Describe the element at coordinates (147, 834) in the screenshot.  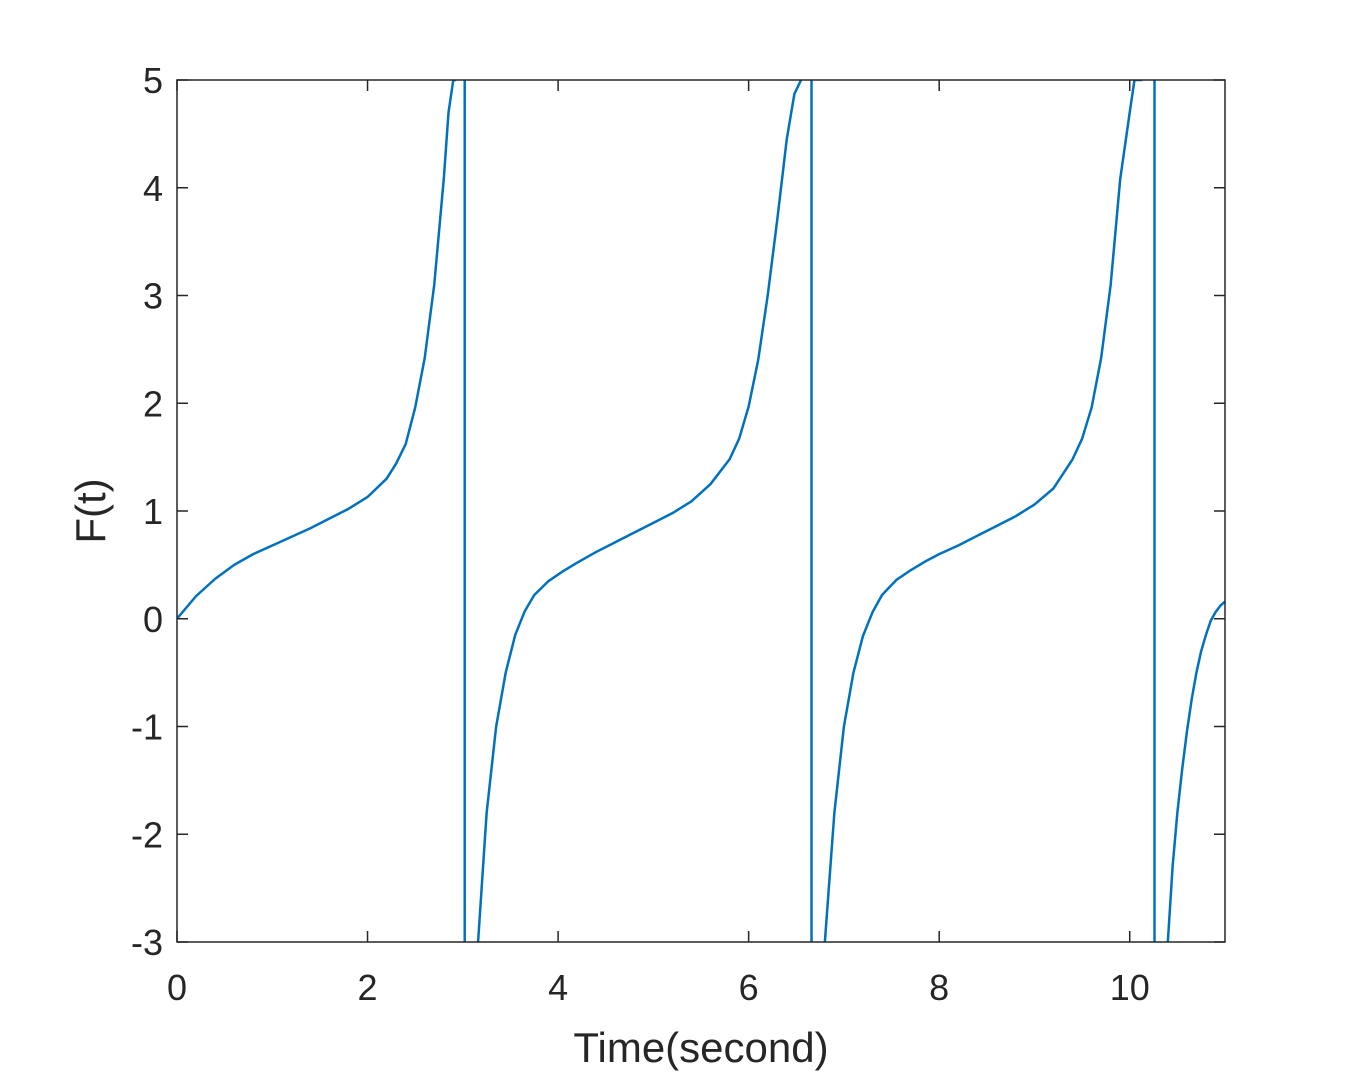
I see `y-tick-label: -2` at that location.